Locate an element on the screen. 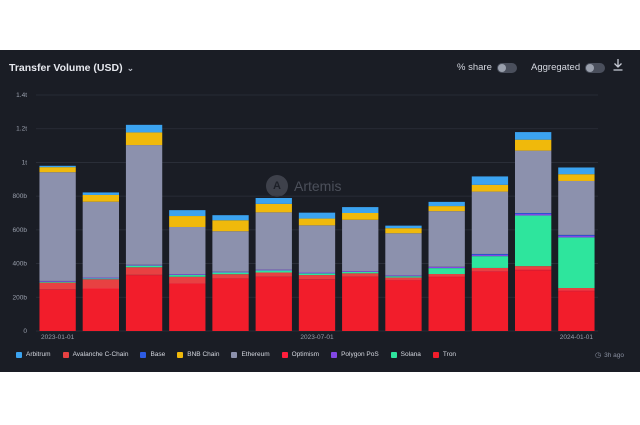 Image resolution: width=640 pixels, height=425 pixels. legend-item: BNB Chain is located at coordinates (198, 354).